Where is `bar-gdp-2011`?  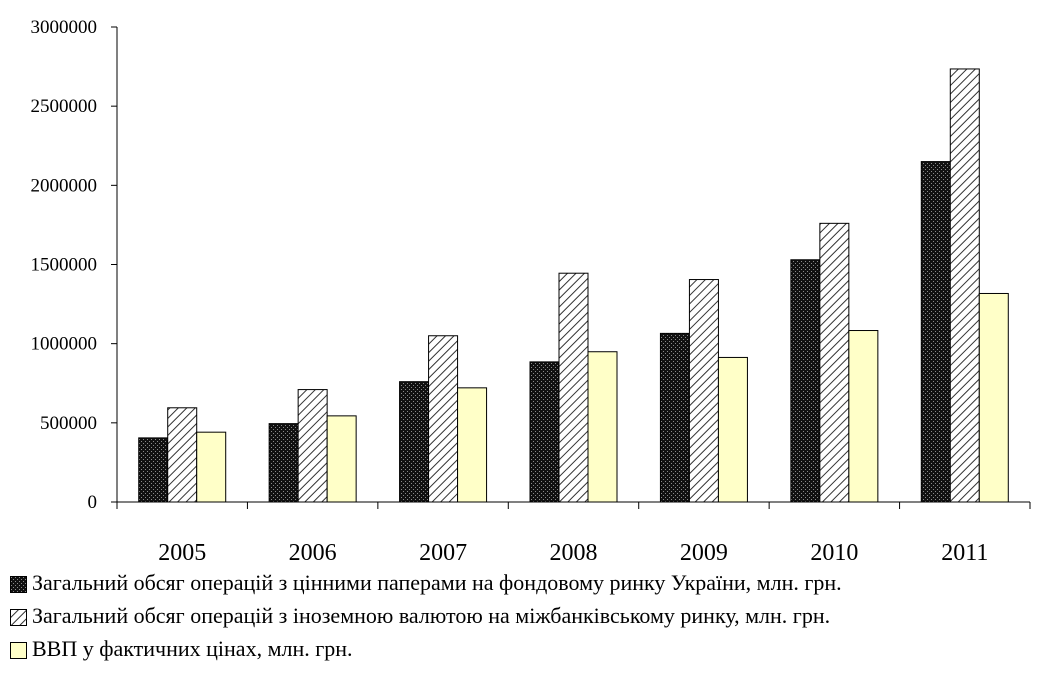
bar-gdp-2011 is located at coordinates (993, 397).